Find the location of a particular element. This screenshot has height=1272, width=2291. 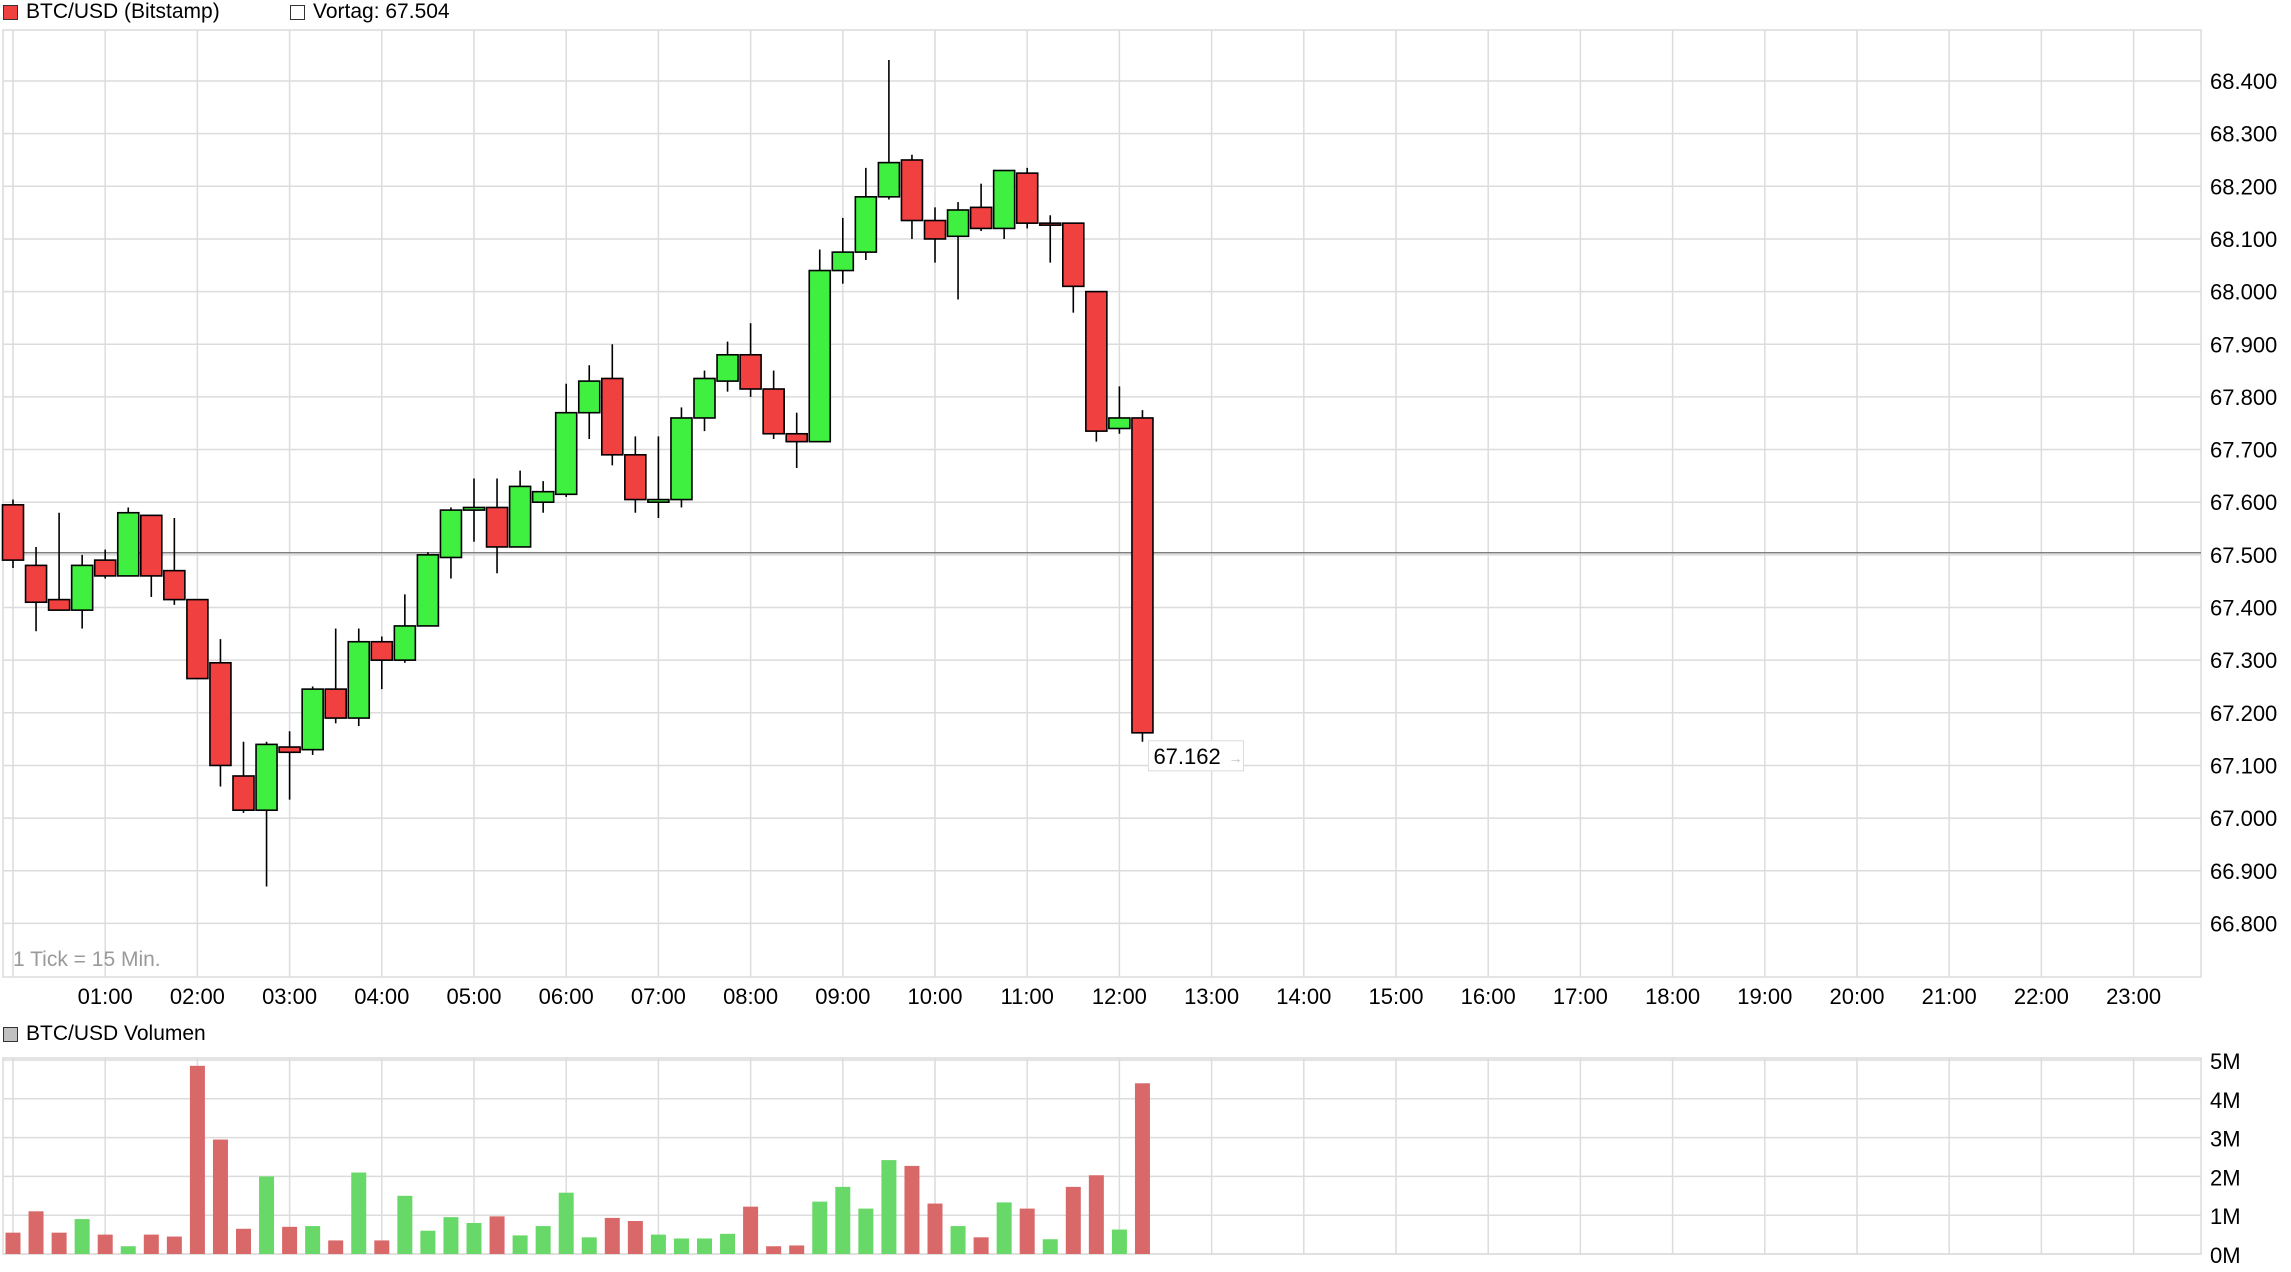

svg-text: 67.500 is located at coordinates (2243, 555).